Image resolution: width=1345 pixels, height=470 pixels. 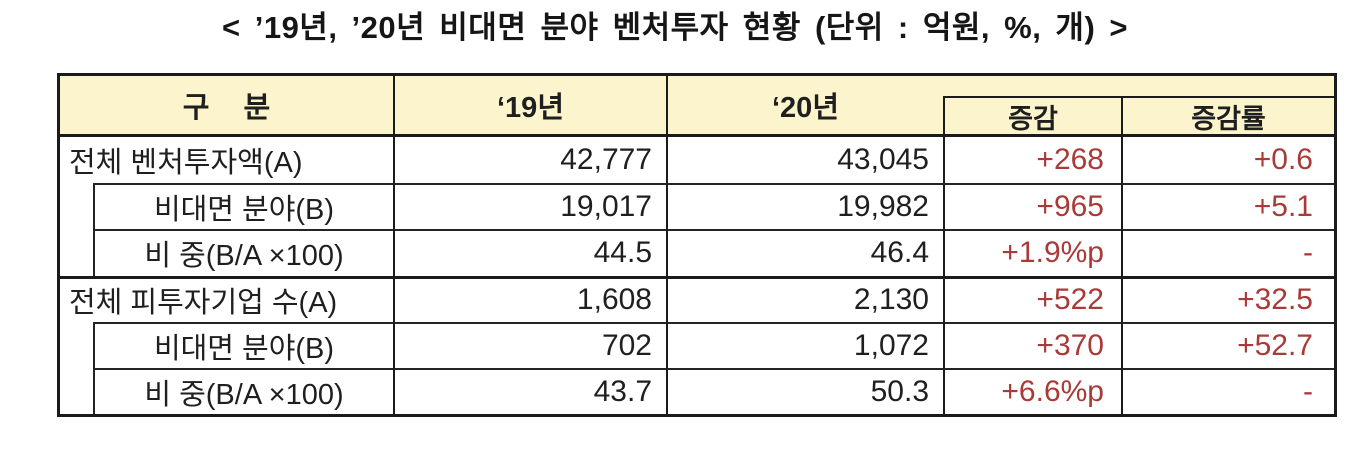 I want to click on header-year-2020: ‘20년, so click(x=804, y=106).